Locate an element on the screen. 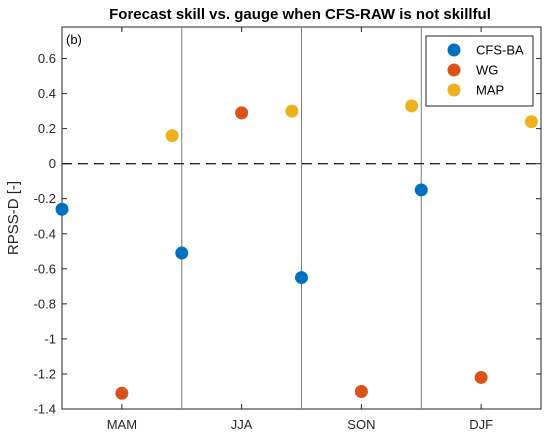  y-tick-label: -1.2 is located at coordinates (45, 373).